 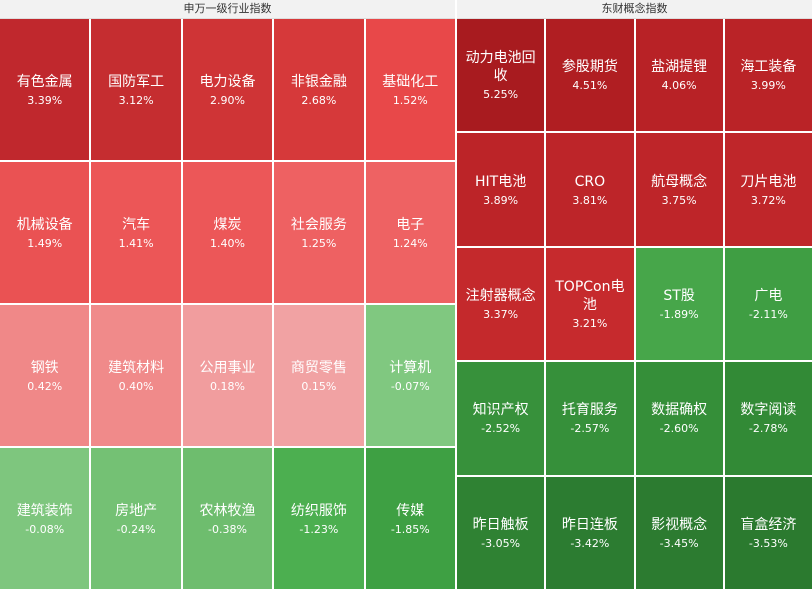 I want to click on tile-change: -3.05%, so click(x=501, y=543).